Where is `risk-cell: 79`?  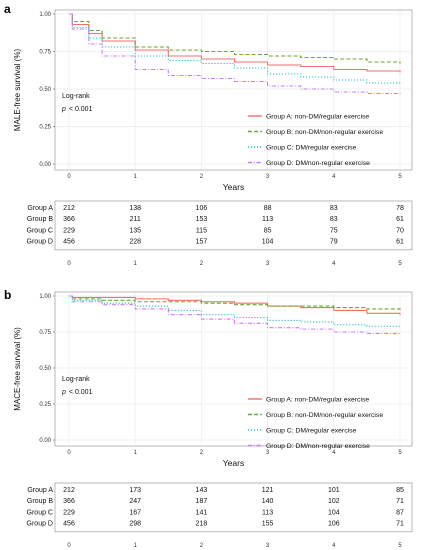
risk-cell: 79 is located at coordinates (334, 242).